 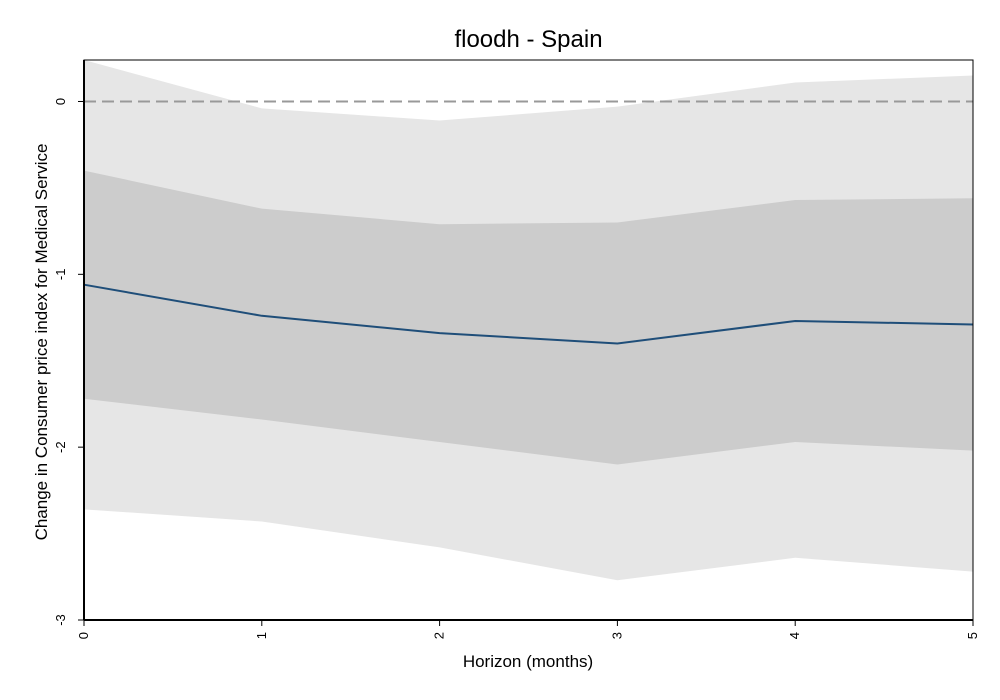 What do you see at coordinates (60, 620) in the screenshot?
I see `y-tick-label: -3` at bounding box center [60, 620].